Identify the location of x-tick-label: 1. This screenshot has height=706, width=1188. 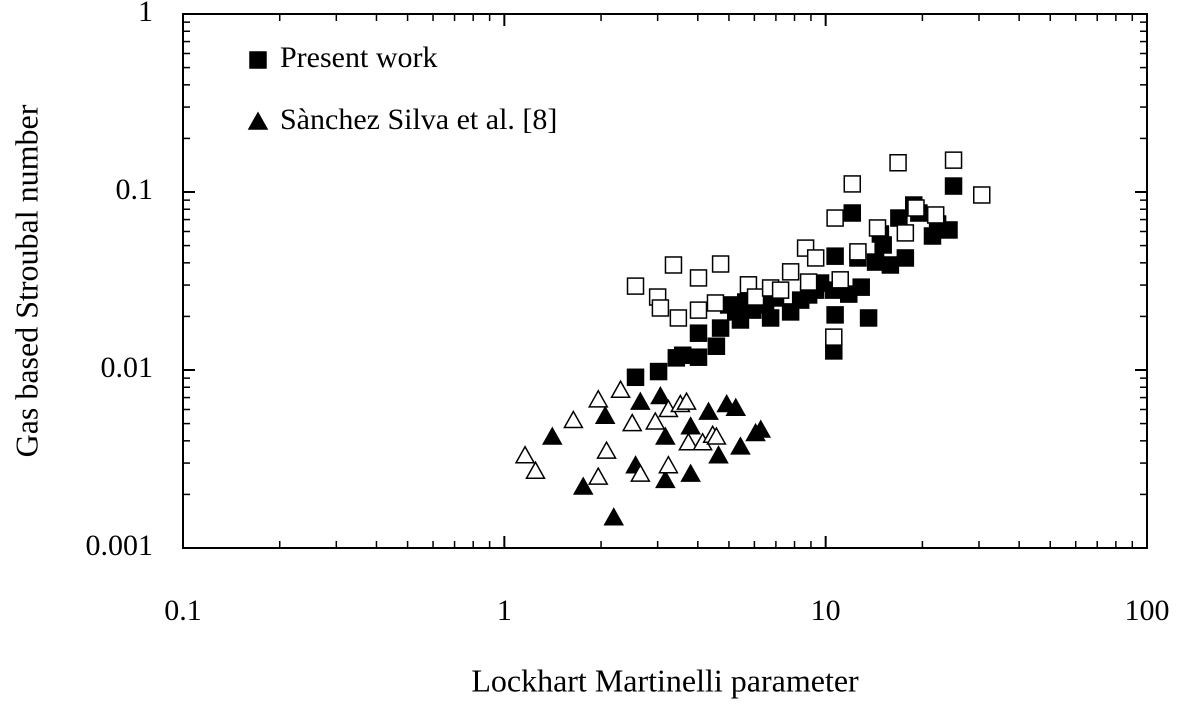
(504, 610).